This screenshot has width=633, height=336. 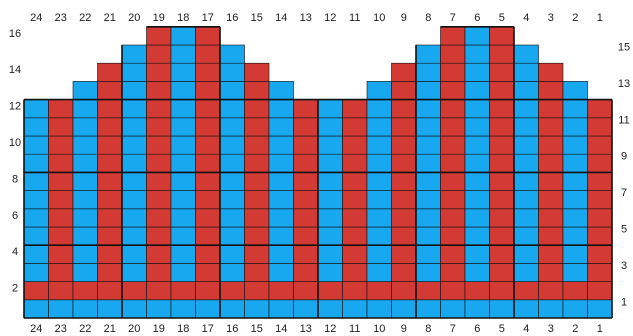 I want to click on column-label-top: 23, so click(x=61, y=18).